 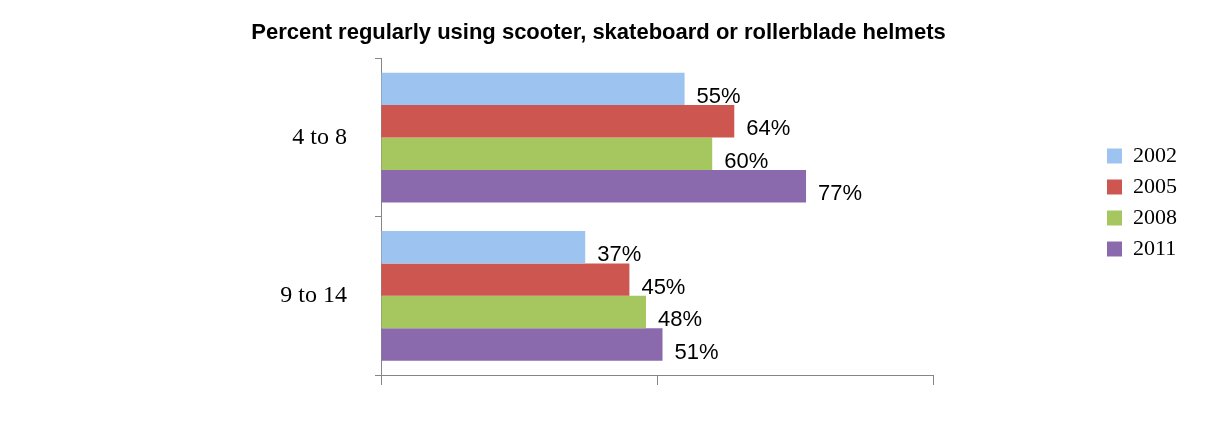 What do you see at coordinates (663, 286) in the screenshot?
I see `data-label: 45%` at bounding box center [663, 286].